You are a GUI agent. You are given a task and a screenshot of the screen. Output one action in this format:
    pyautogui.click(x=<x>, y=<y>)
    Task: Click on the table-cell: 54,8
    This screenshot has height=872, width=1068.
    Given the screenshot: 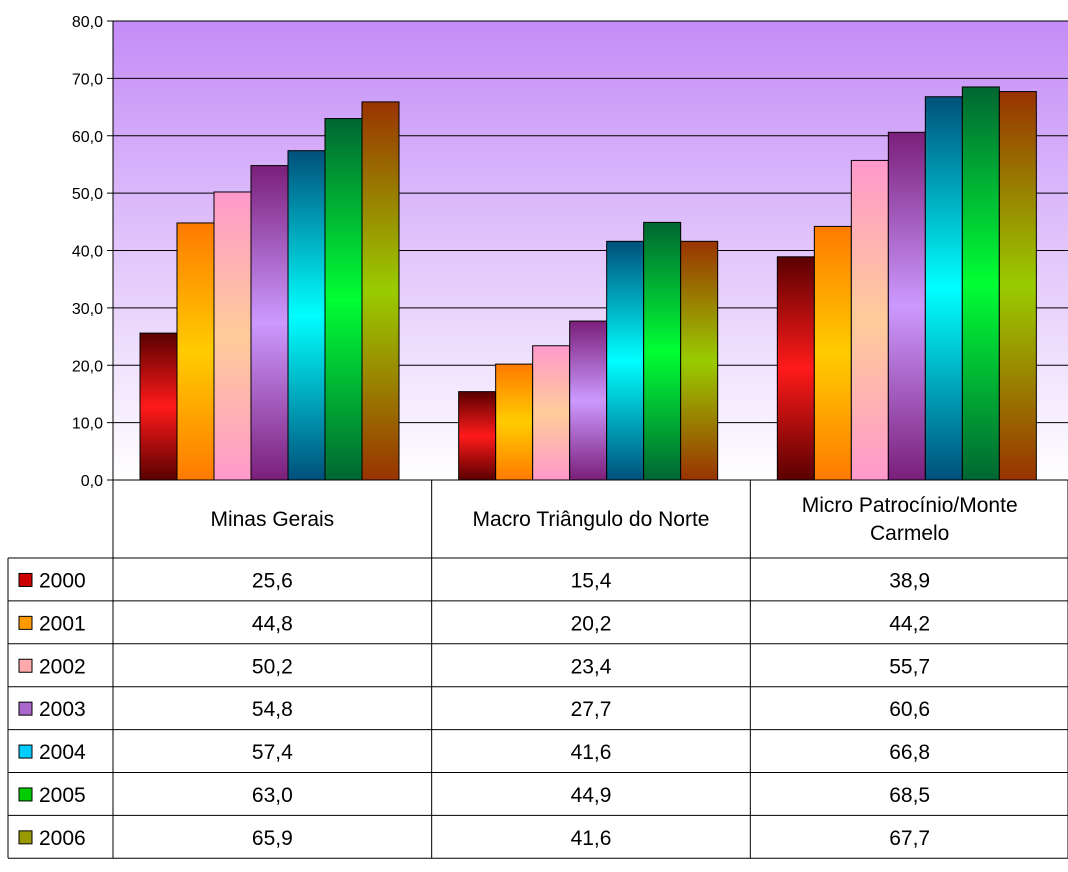 What is the action you would take?
    pyautogui.click(x=272, y=709)
    